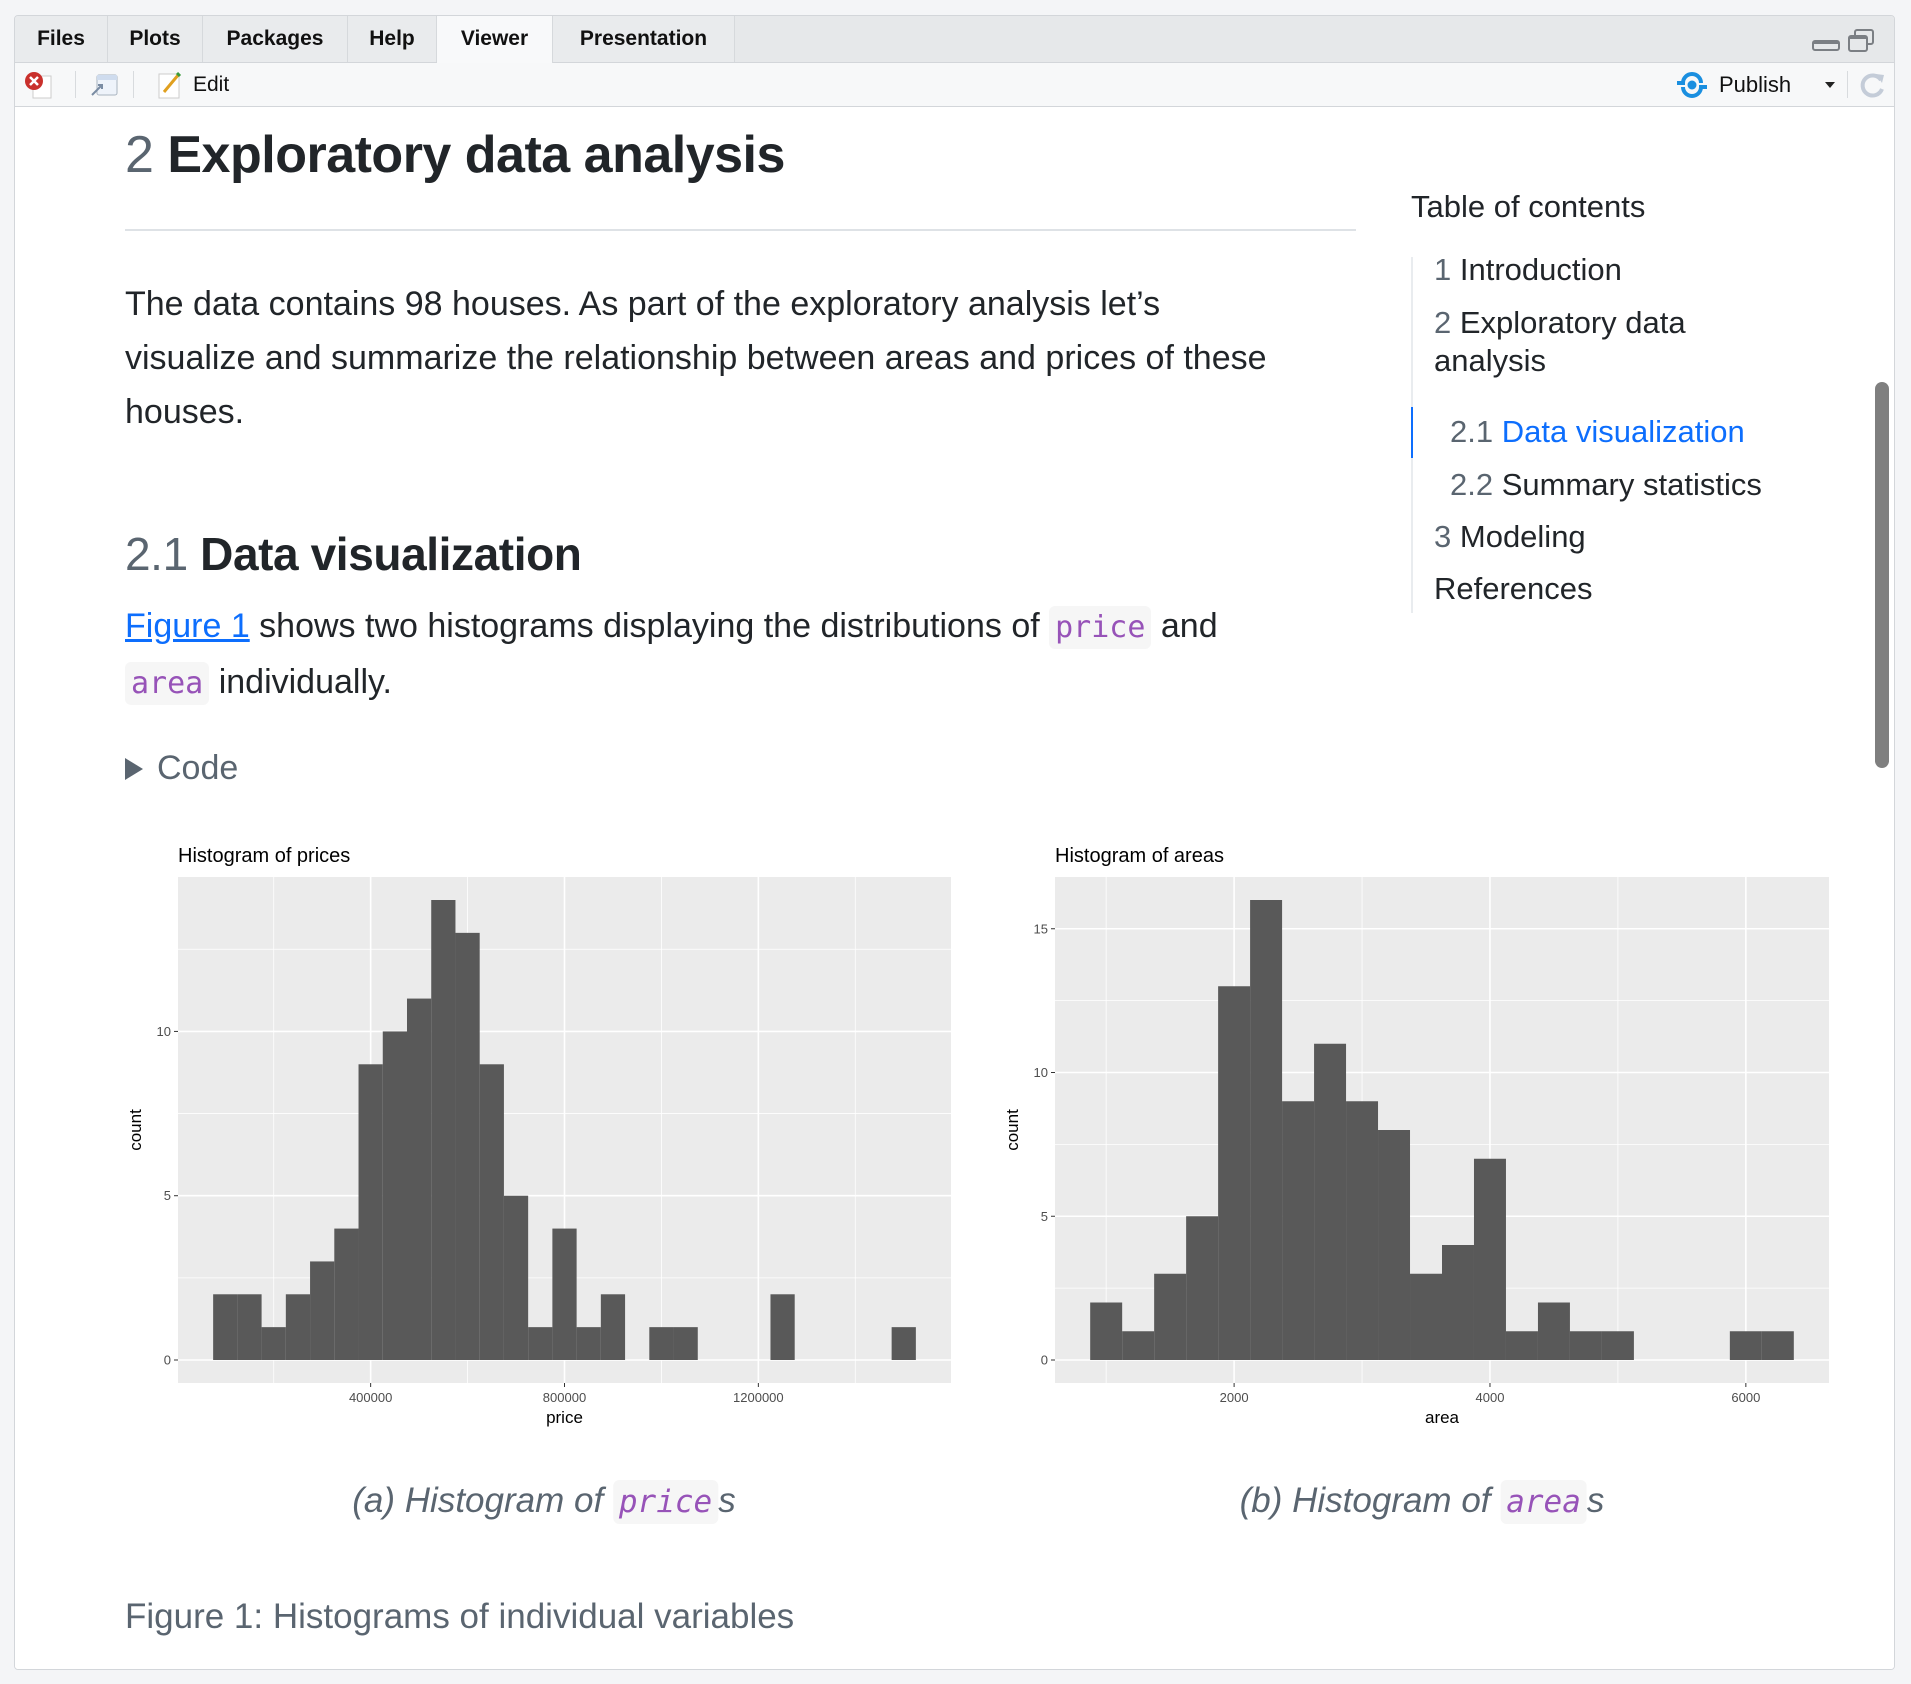 This screenshot has width=1911, height=1684. What do you see at coordinates (1184, 626) in the screenshot?
I see `text: and` at bounding box center [1184, 626].